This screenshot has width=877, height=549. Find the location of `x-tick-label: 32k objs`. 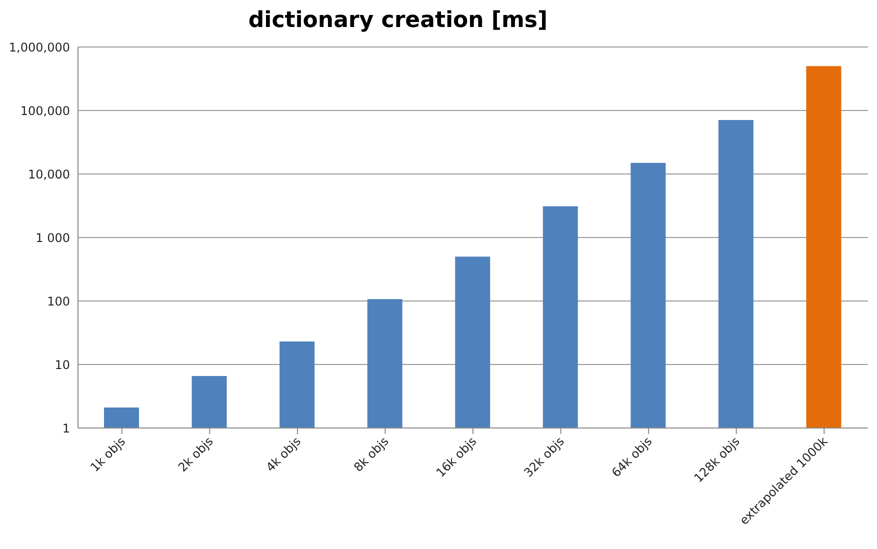

x-tick-label: 32k objs is located at coordinates (544, 457).